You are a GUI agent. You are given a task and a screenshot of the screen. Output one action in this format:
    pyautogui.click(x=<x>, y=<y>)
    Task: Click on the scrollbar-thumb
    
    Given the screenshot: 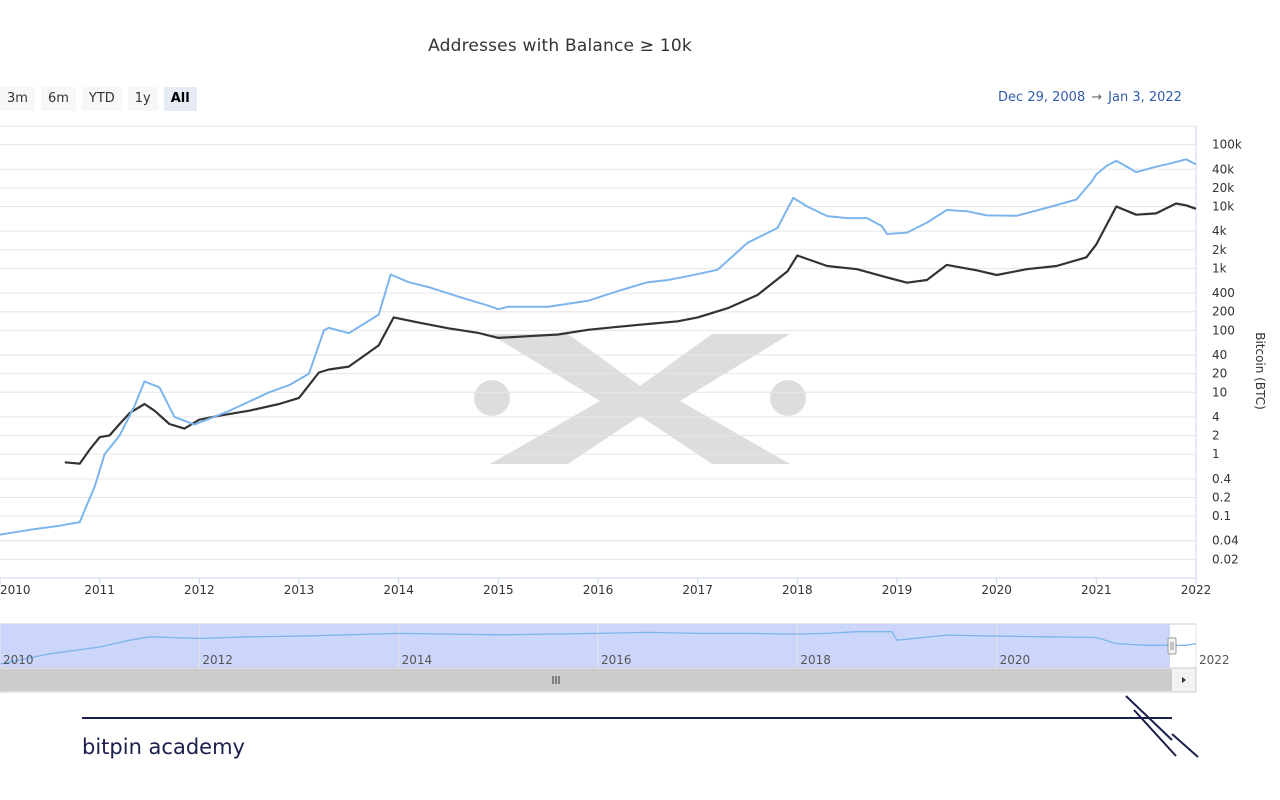 What is the action you would take?
    pyautogui.click(x=586, y=680)
    